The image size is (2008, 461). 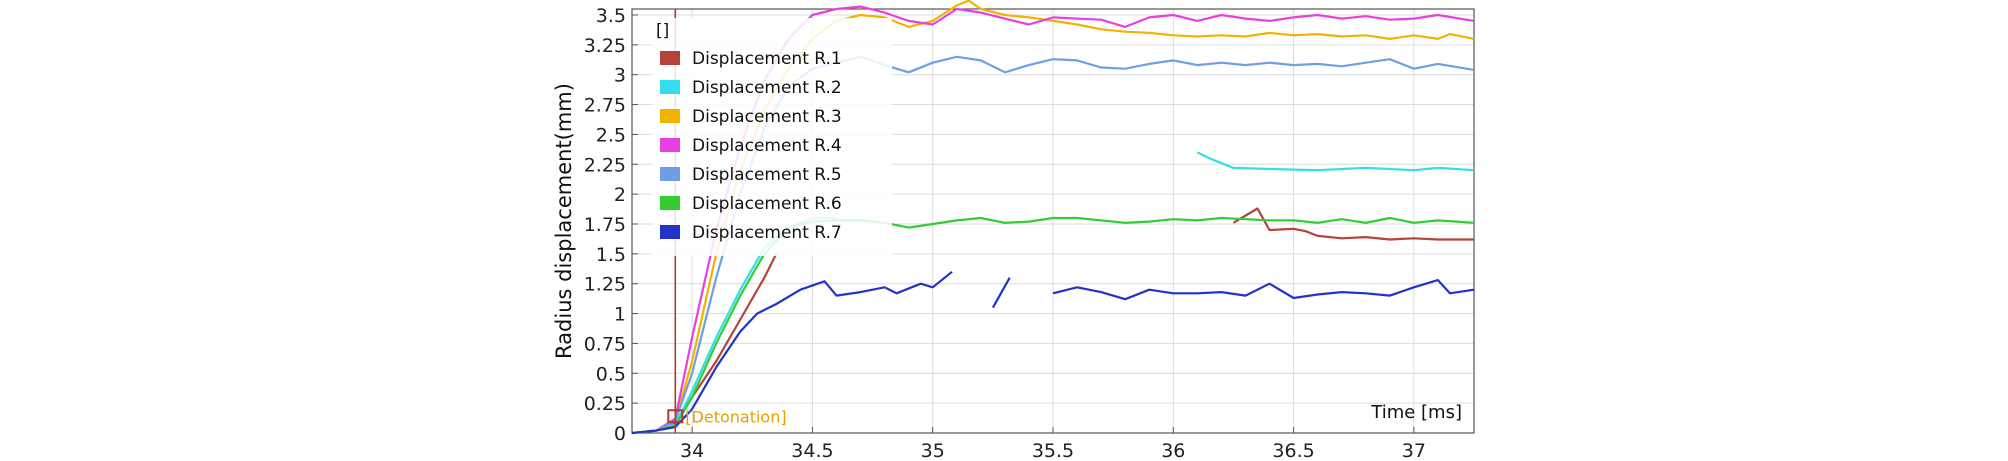 What do you see at coordinates (692, 450) in the screenshot?
I see `x-tick-label: 34` at bounding box center [692, 450].